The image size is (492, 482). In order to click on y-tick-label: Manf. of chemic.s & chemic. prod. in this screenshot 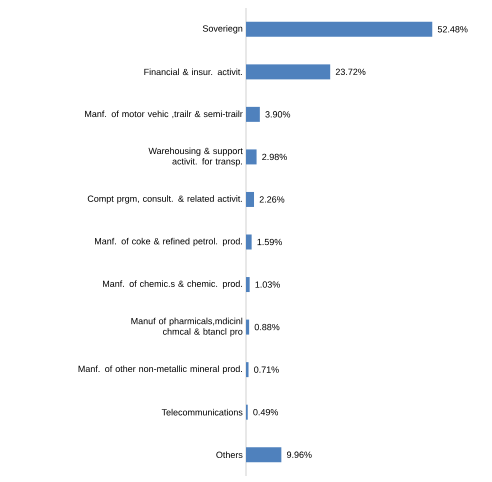, I will do `click(172, 284)`.